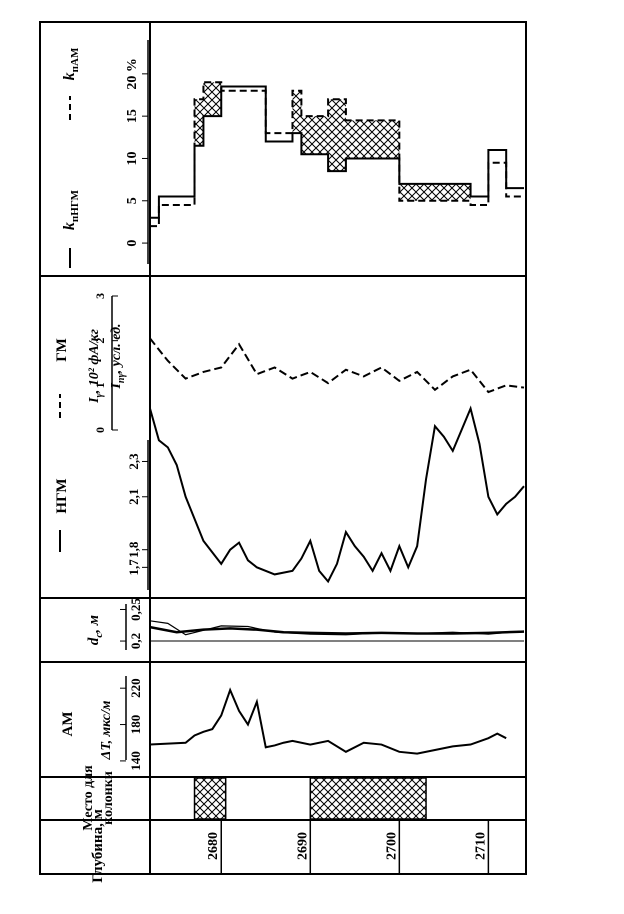  What do you see at coordinates (62, 495) in the screenshot?
I see `ngm-legend-label: НГМ` at bounding box center [62, 495].